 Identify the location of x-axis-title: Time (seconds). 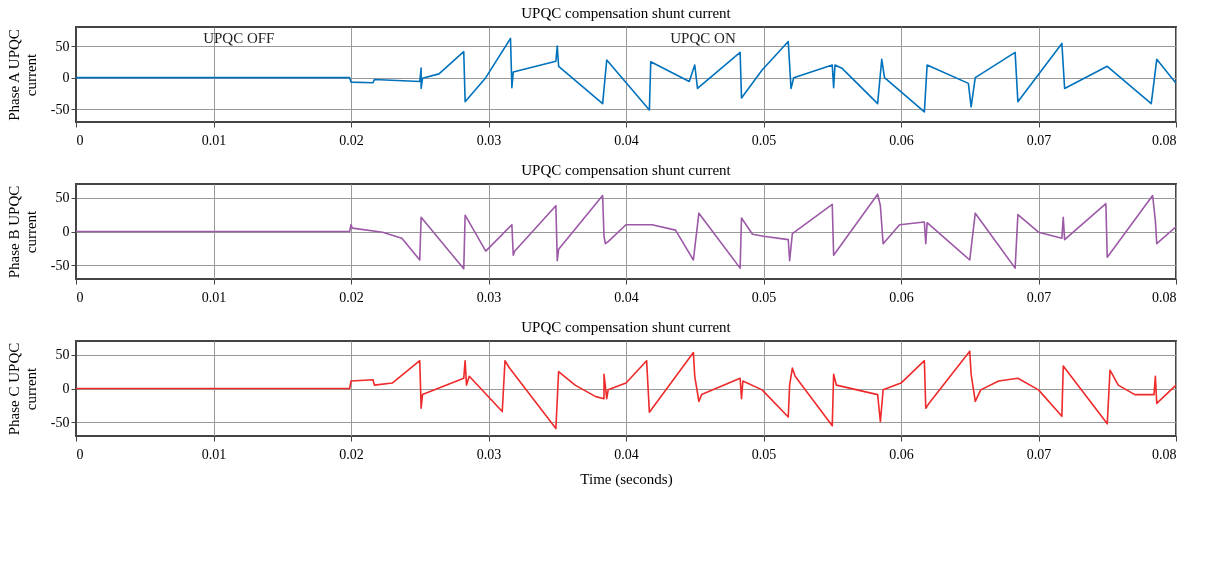
(626, 479).